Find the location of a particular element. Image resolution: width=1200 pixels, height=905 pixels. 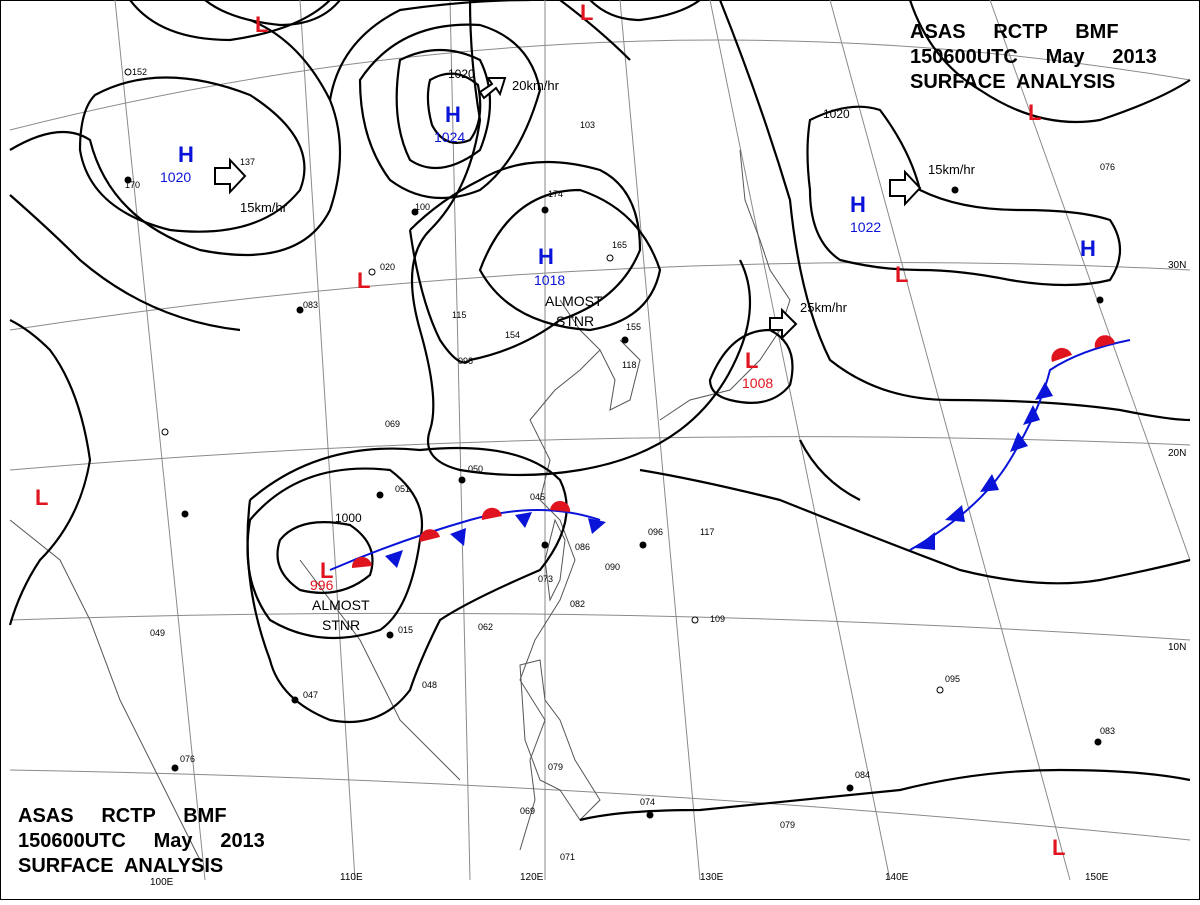

coastline-india is located at coordinates (105, 690).